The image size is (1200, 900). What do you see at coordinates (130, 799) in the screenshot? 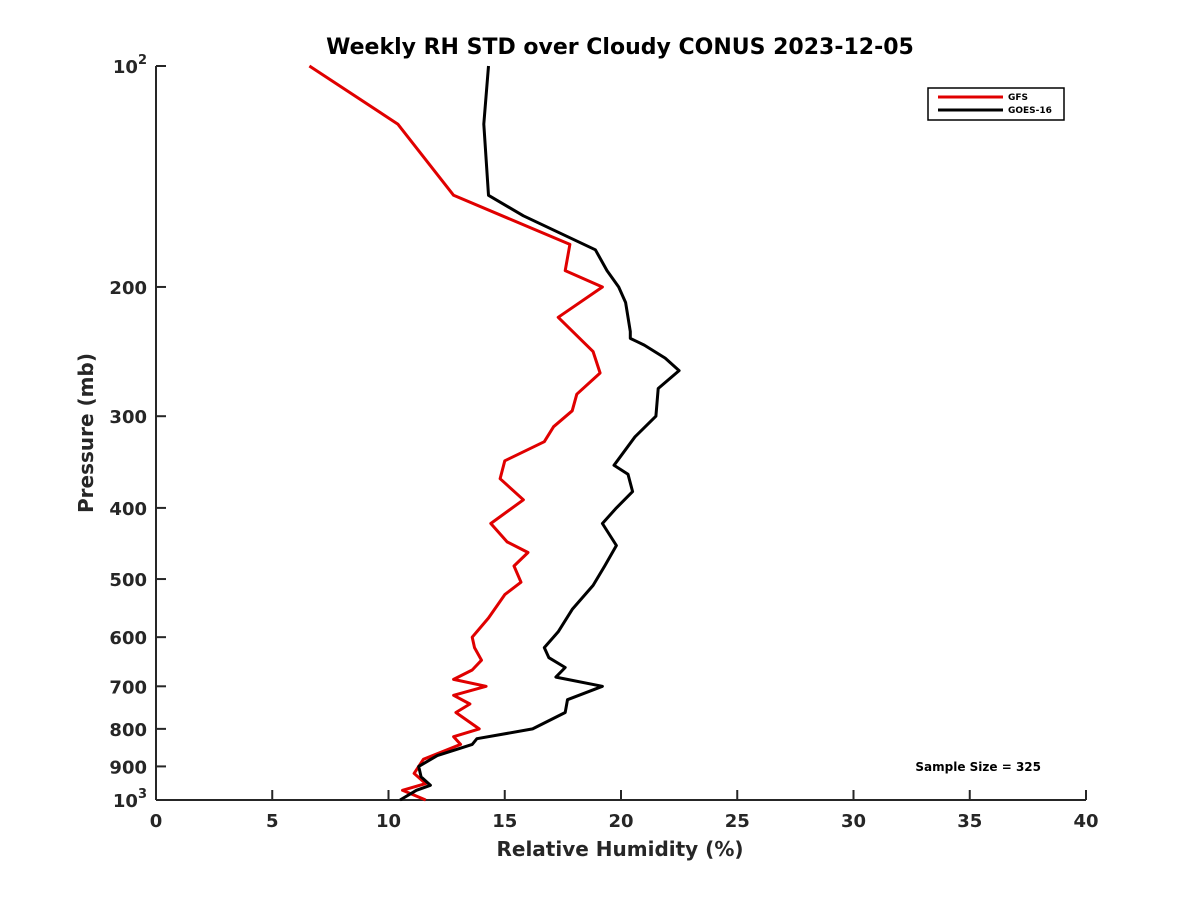
I see `y-tick-label: 10³` at bounding box center [130, 799].